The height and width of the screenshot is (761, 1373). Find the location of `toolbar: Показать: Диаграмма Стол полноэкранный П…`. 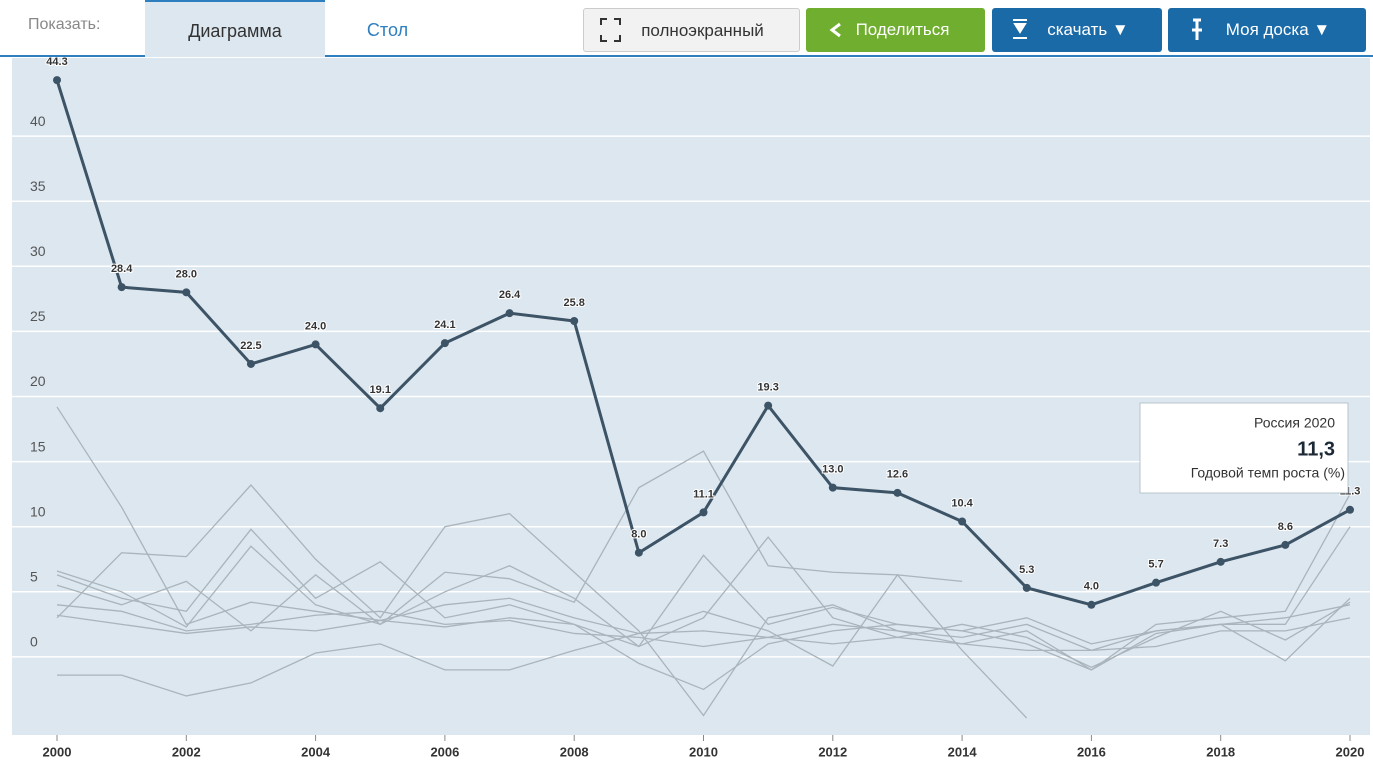

toolbar: Показать: Диаграмма Стол полноэкранный П… is located at coordinates (686, 28).